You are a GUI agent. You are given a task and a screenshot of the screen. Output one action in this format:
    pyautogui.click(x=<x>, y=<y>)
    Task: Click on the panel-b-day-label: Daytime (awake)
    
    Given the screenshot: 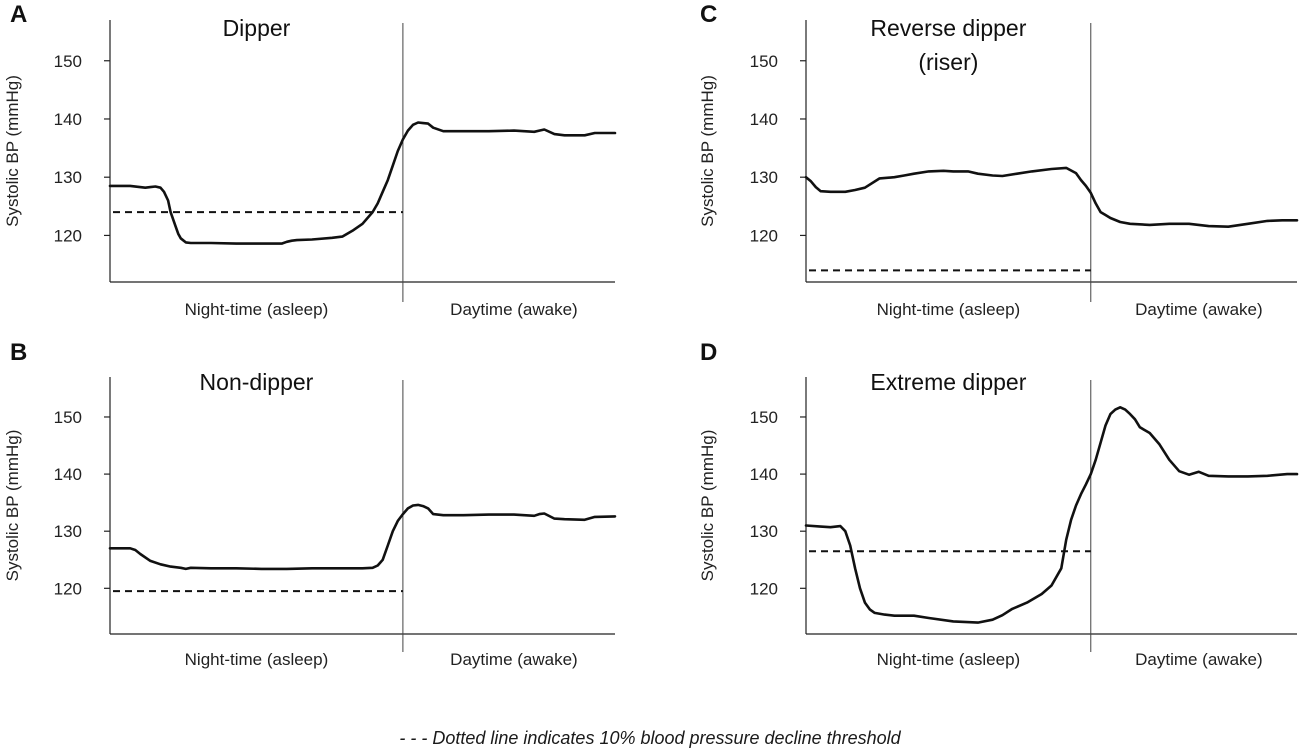 What is the action you would take?
    pyautogui.click(x=514, y=659)
    